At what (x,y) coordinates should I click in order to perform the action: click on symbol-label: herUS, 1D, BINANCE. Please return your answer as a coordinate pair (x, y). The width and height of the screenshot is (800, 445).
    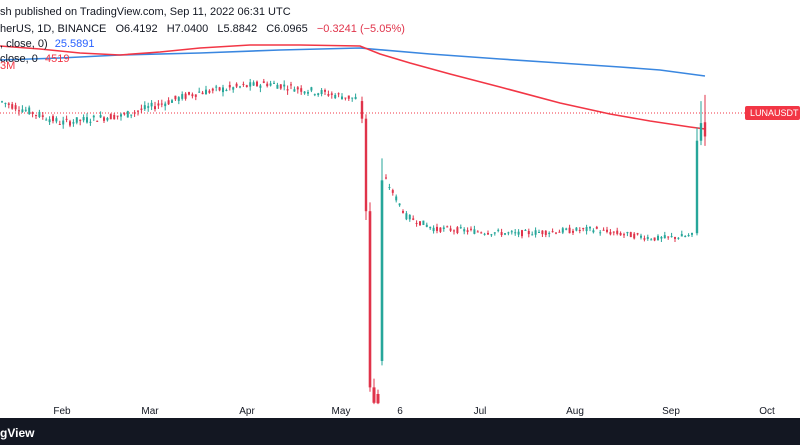
    Looking at the image, I should click on (53, 29).